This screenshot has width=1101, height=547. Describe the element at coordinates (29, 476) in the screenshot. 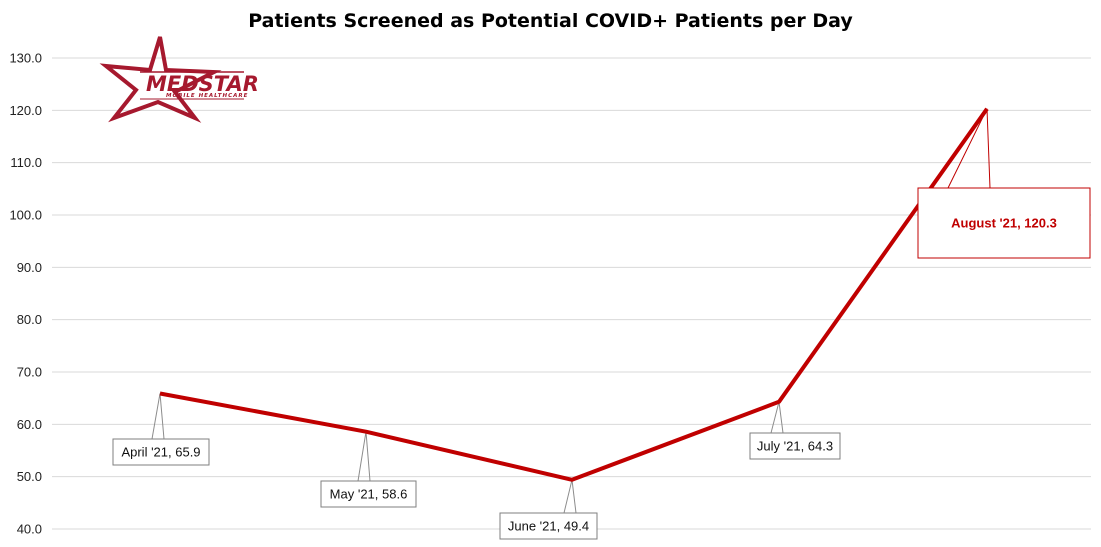

I see `y-tick-label: 50.0` at that location.